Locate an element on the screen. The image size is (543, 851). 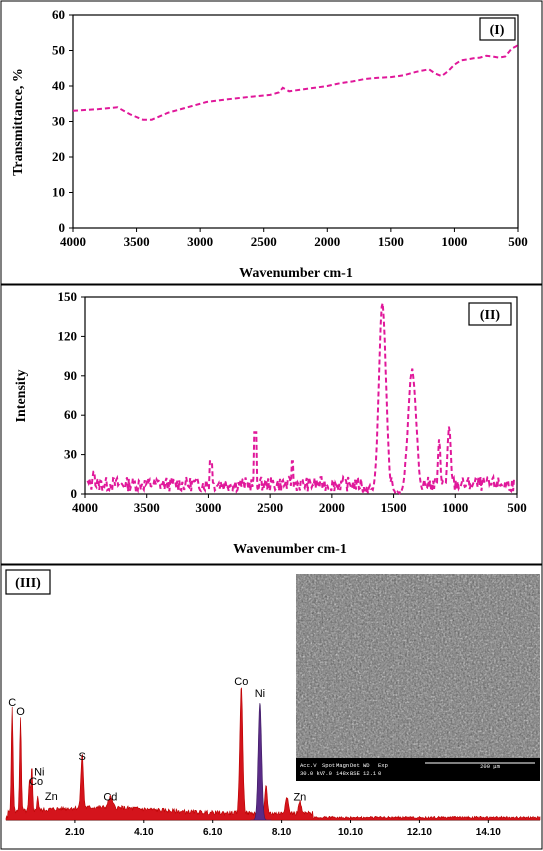
ftir-y-tick-label: 60 is located at coordinates (58, 14).